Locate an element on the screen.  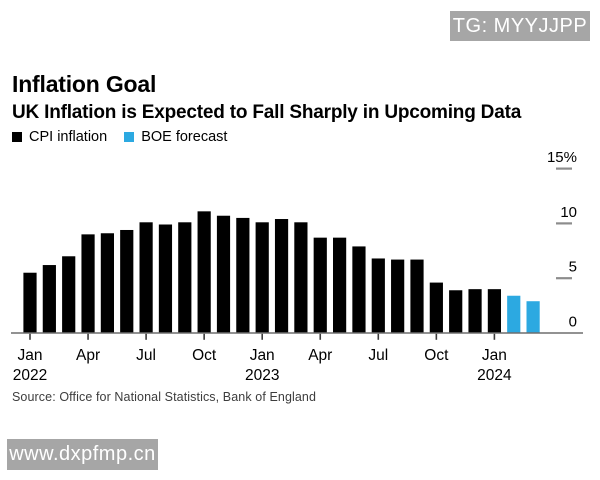
cpi-bar-jun-2023 is located at coordinates (359, 289).